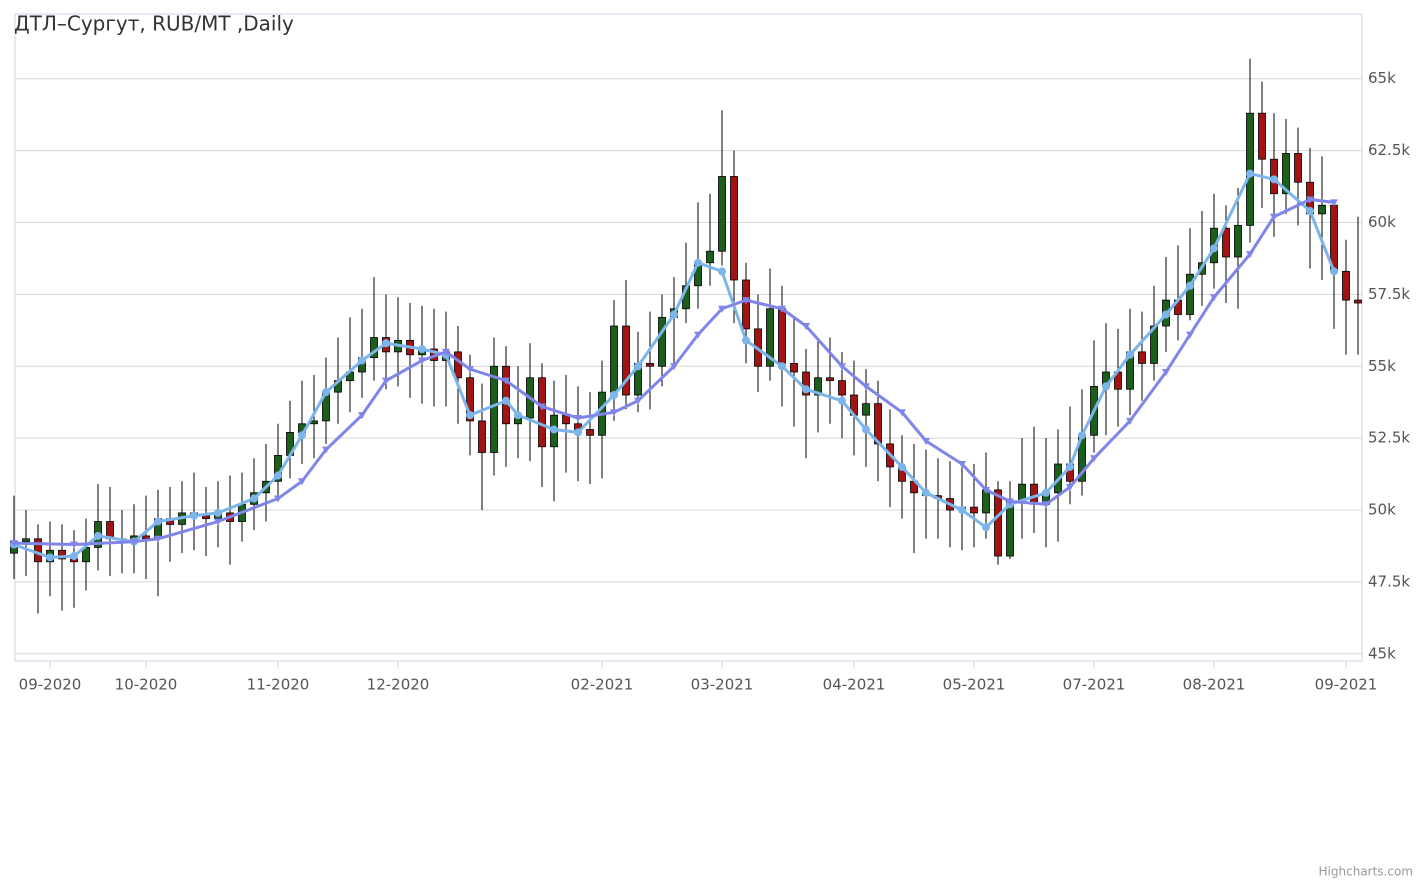  What do you see at coordinates (1389, 438) in the screenshot?
I see `y-tick-label: 52.5k` at bounding box center [1389, 438].